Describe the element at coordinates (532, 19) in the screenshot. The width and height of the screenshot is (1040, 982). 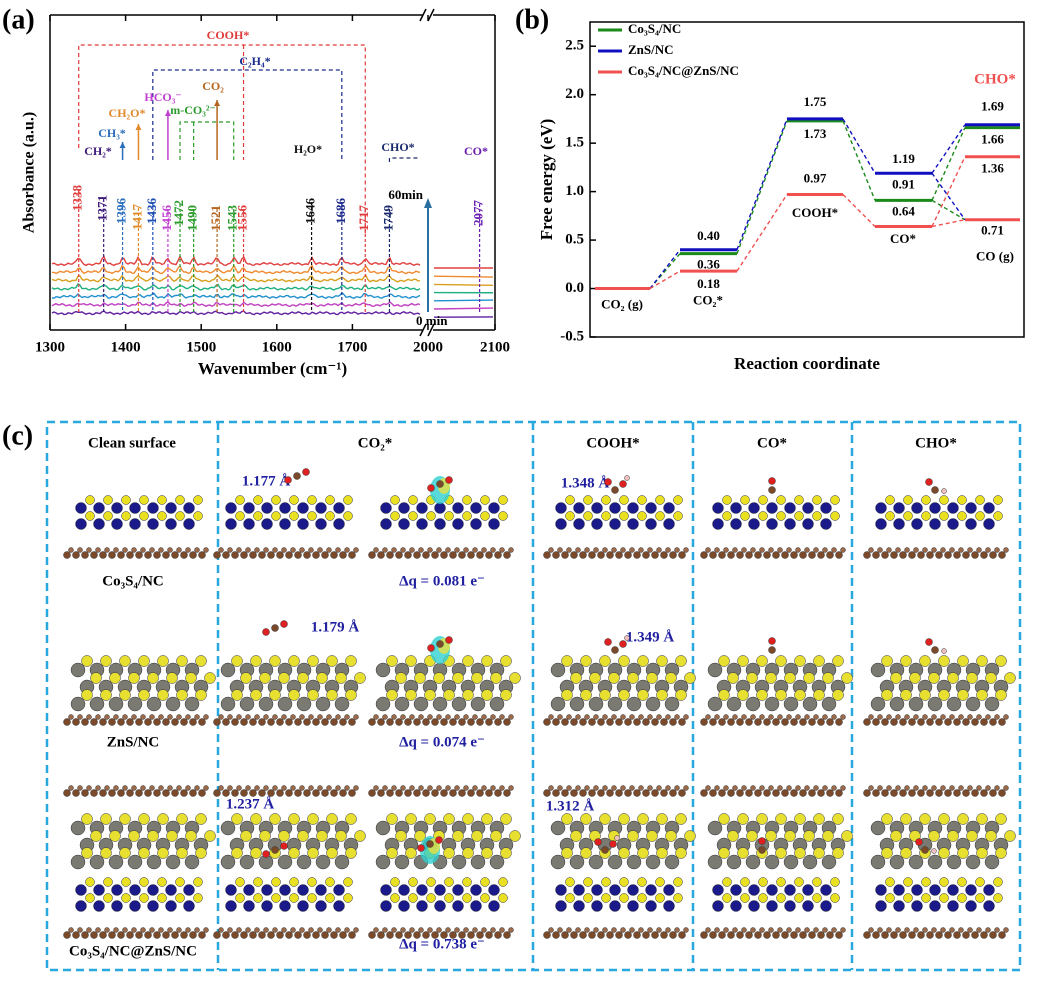
I see `panel-label: (b)` at that location.